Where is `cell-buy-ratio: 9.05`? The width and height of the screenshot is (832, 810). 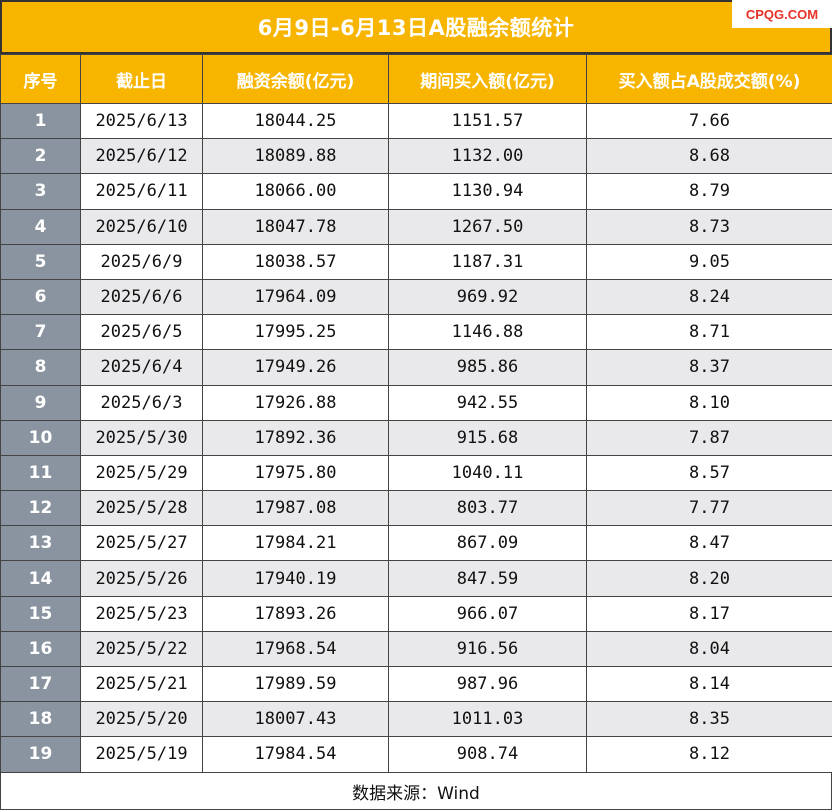
cell-buy-ratio: 9.05 is located at coordinates (709, 261).